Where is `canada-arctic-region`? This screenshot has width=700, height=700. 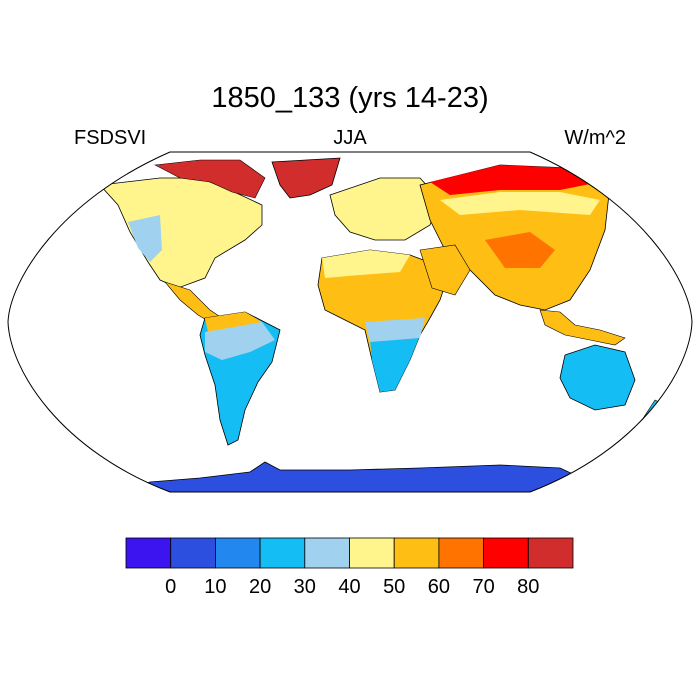 canada-arctic-region is located at coordinates (209, 179).